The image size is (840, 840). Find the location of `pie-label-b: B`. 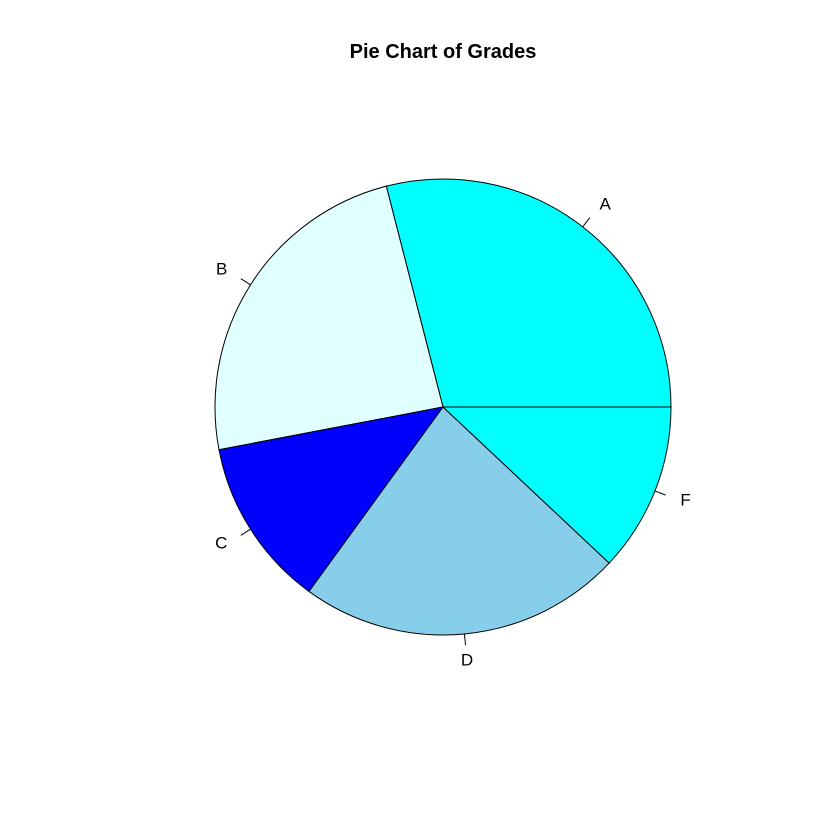

pie-label-b: B is located at coordinates (221, 269).